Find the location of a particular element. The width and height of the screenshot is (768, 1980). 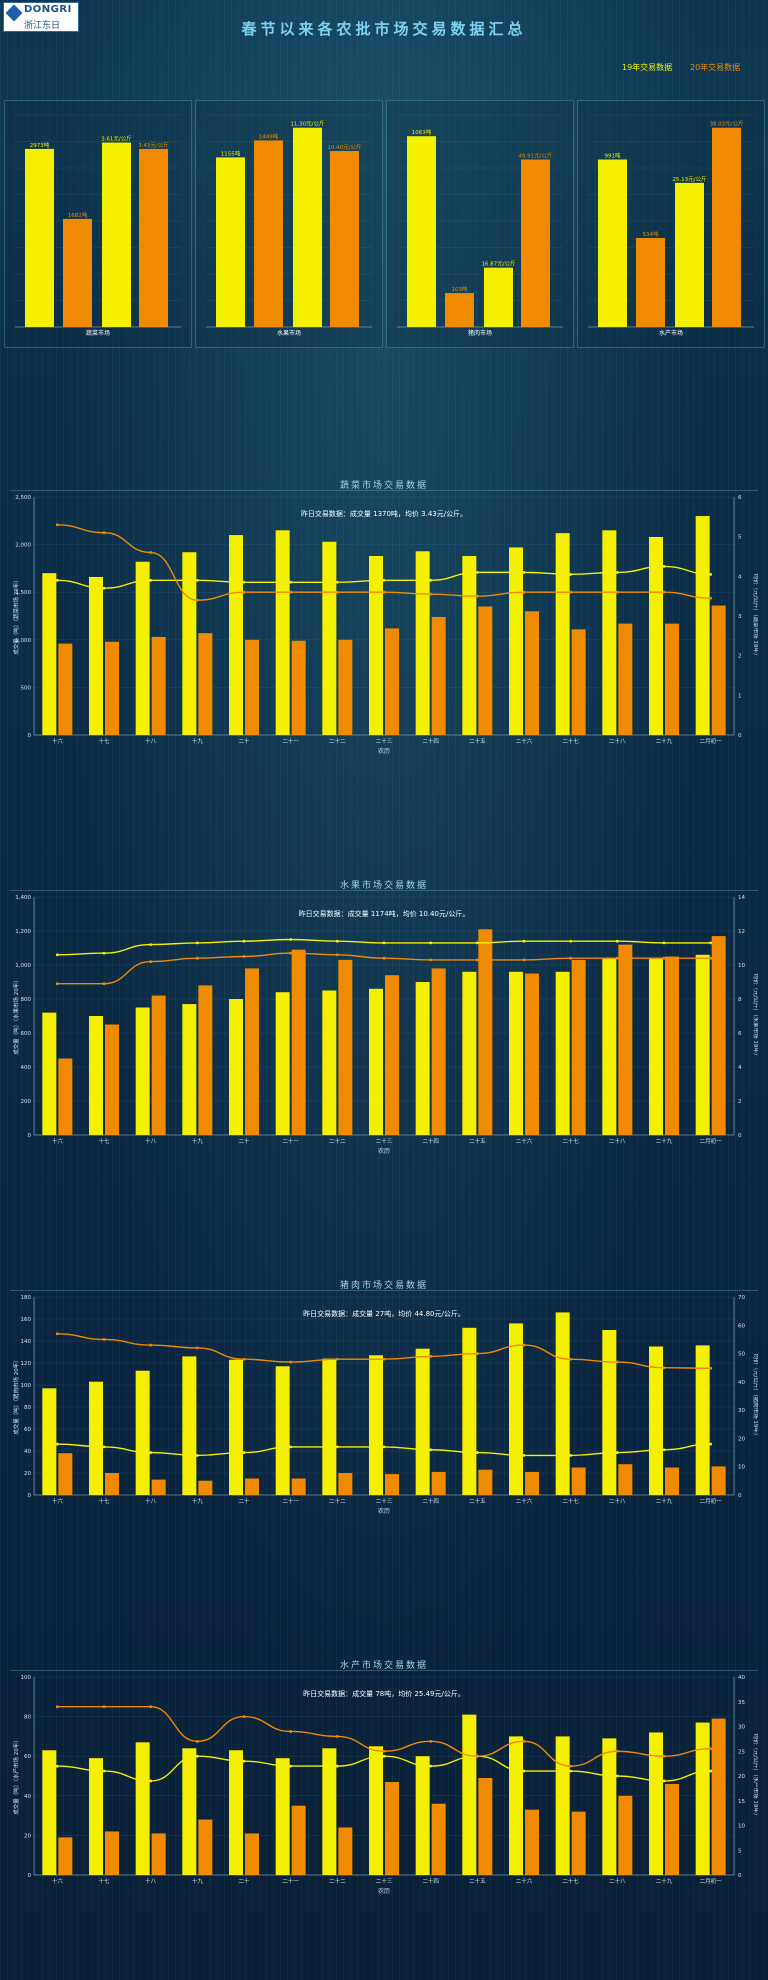

x-tick-label: 二十九 is located at coordinates (664, 1881).